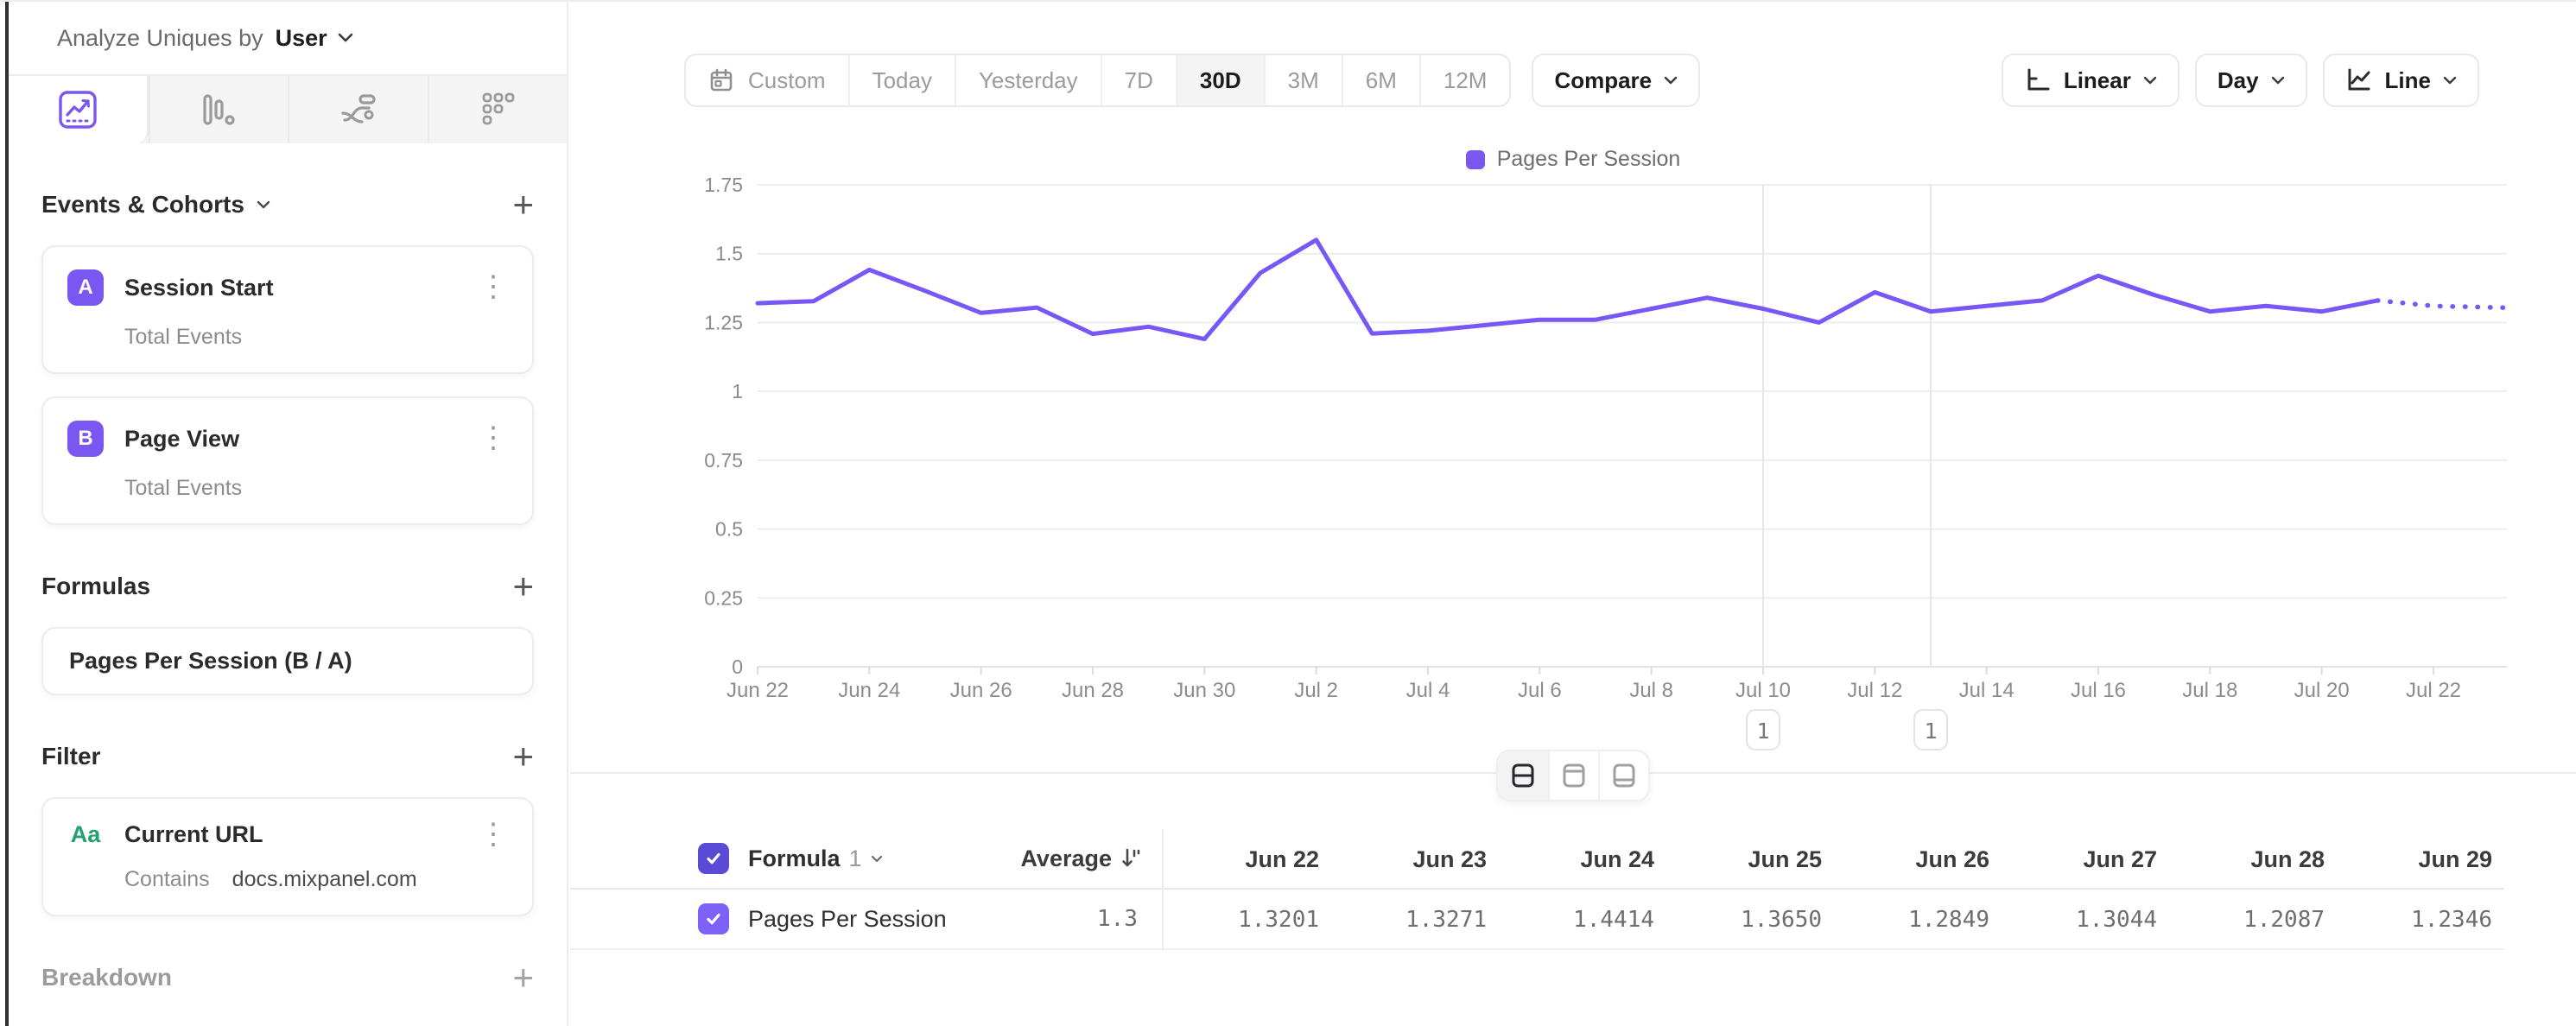 This screenshot has height=1026, width=2576. What do you see at coordinates (723, 597) in the screenshot?
I see `y-axis-tick-label: 0.25` at bounding box center [723, 597].